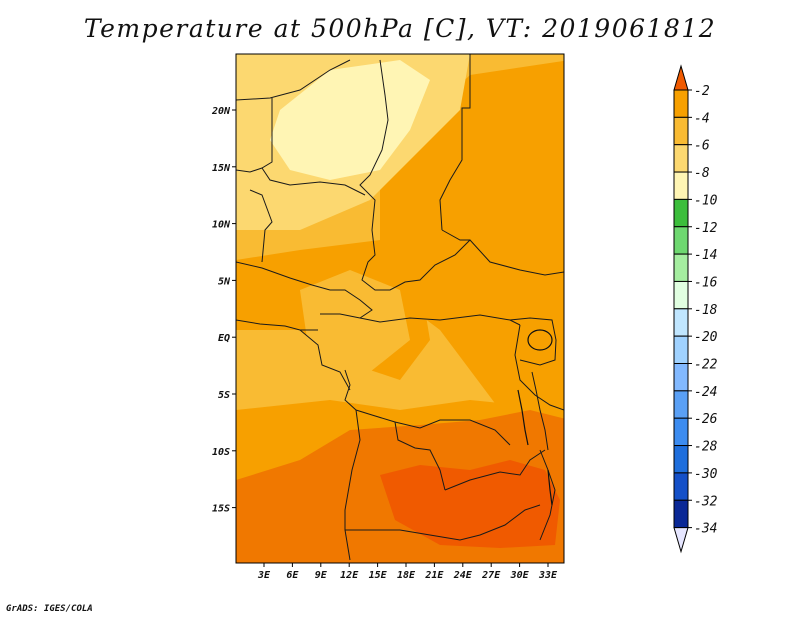 This screenshot has width=800, height=618. Describe the element at coordinates (702, 173) in the screenshot. I see `colorbar-label: -8` at that location.